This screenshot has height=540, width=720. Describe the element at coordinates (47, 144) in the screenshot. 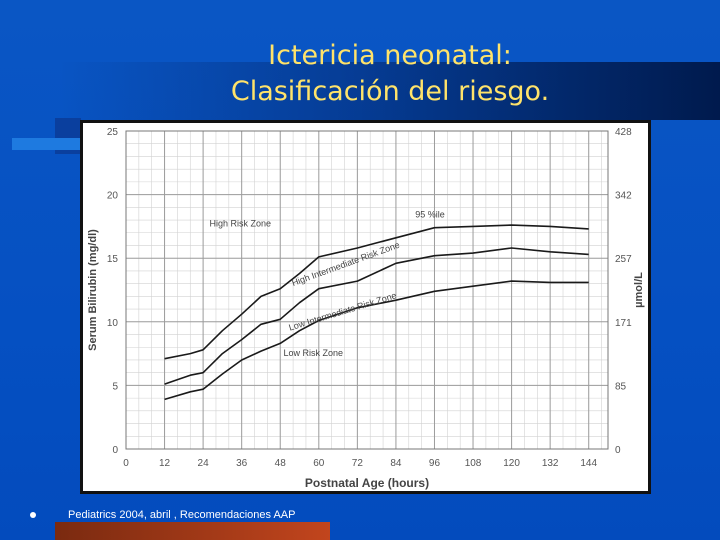

I see `decorative-bar` at that location.